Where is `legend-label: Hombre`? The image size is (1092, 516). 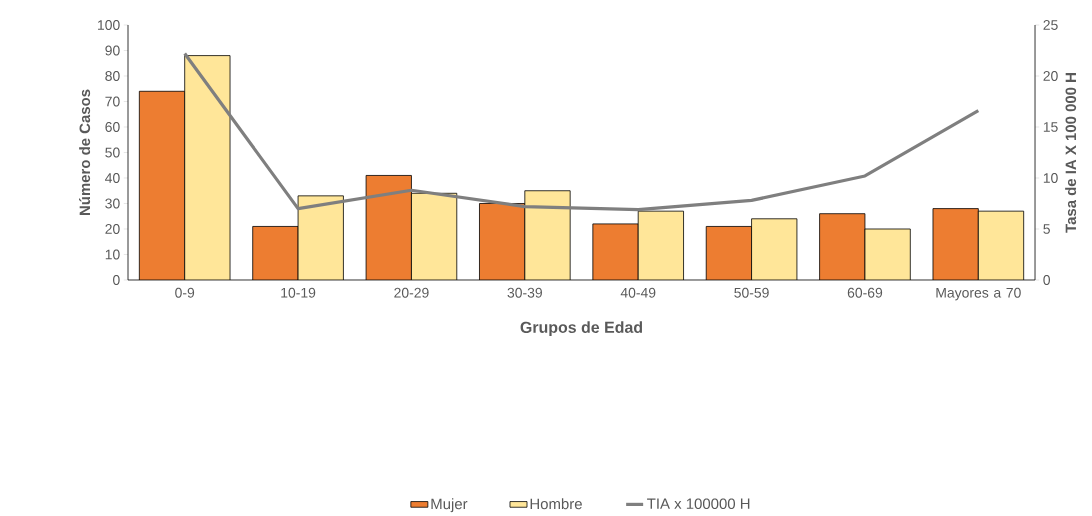 legend-label: Hombre is located at coordinates (556, 504).